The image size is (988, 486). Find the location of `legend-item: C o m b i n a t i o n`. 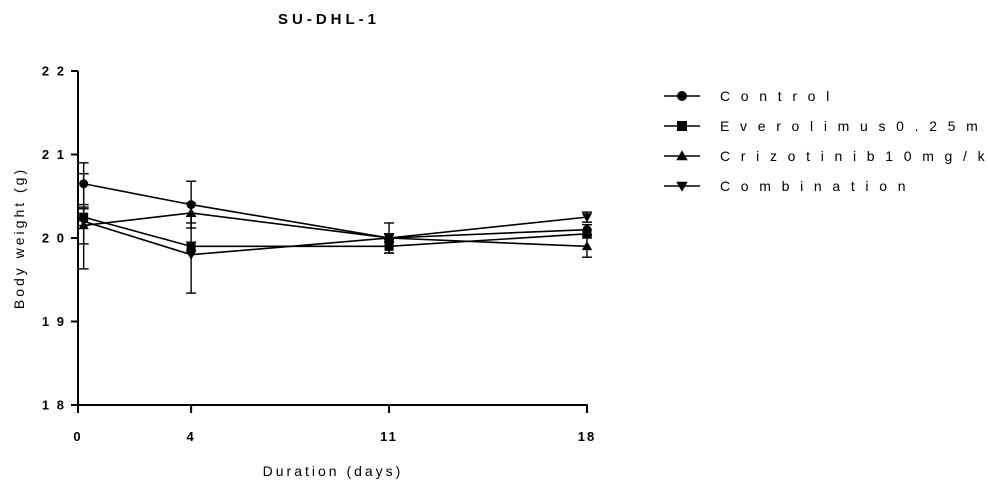

legend-item: C o m b i n a t i o n is located at coordinates (786, 186).